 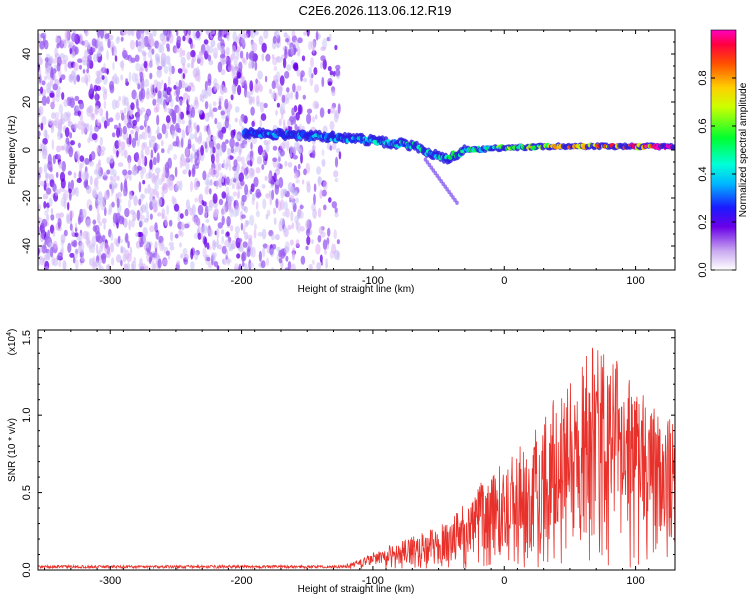 I want to click on y-tick-label: -20, so click(x=27, y=198).